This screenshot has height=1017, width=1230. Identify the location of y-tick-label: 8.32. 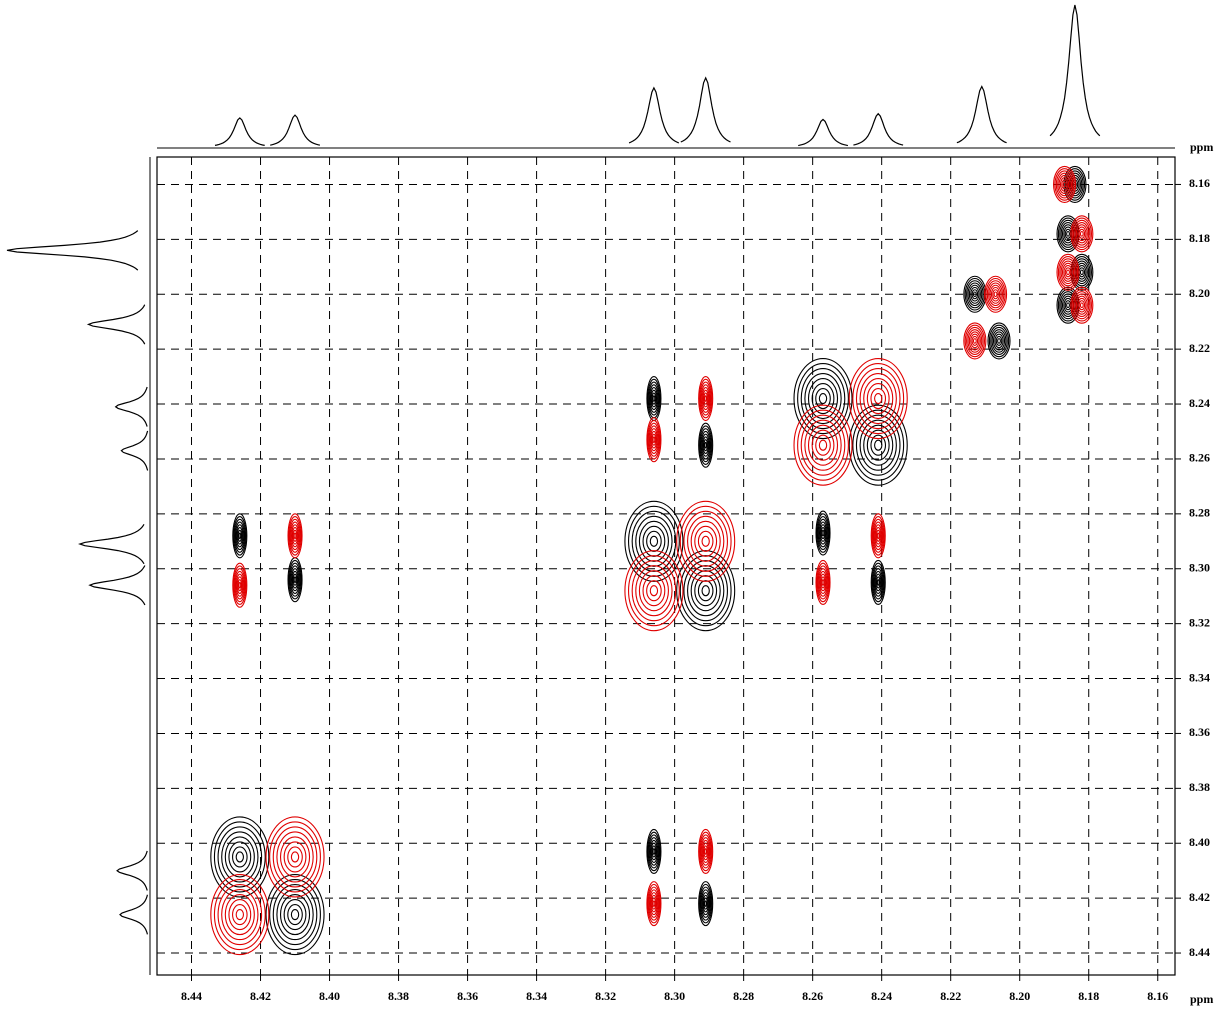
(1199, 622).